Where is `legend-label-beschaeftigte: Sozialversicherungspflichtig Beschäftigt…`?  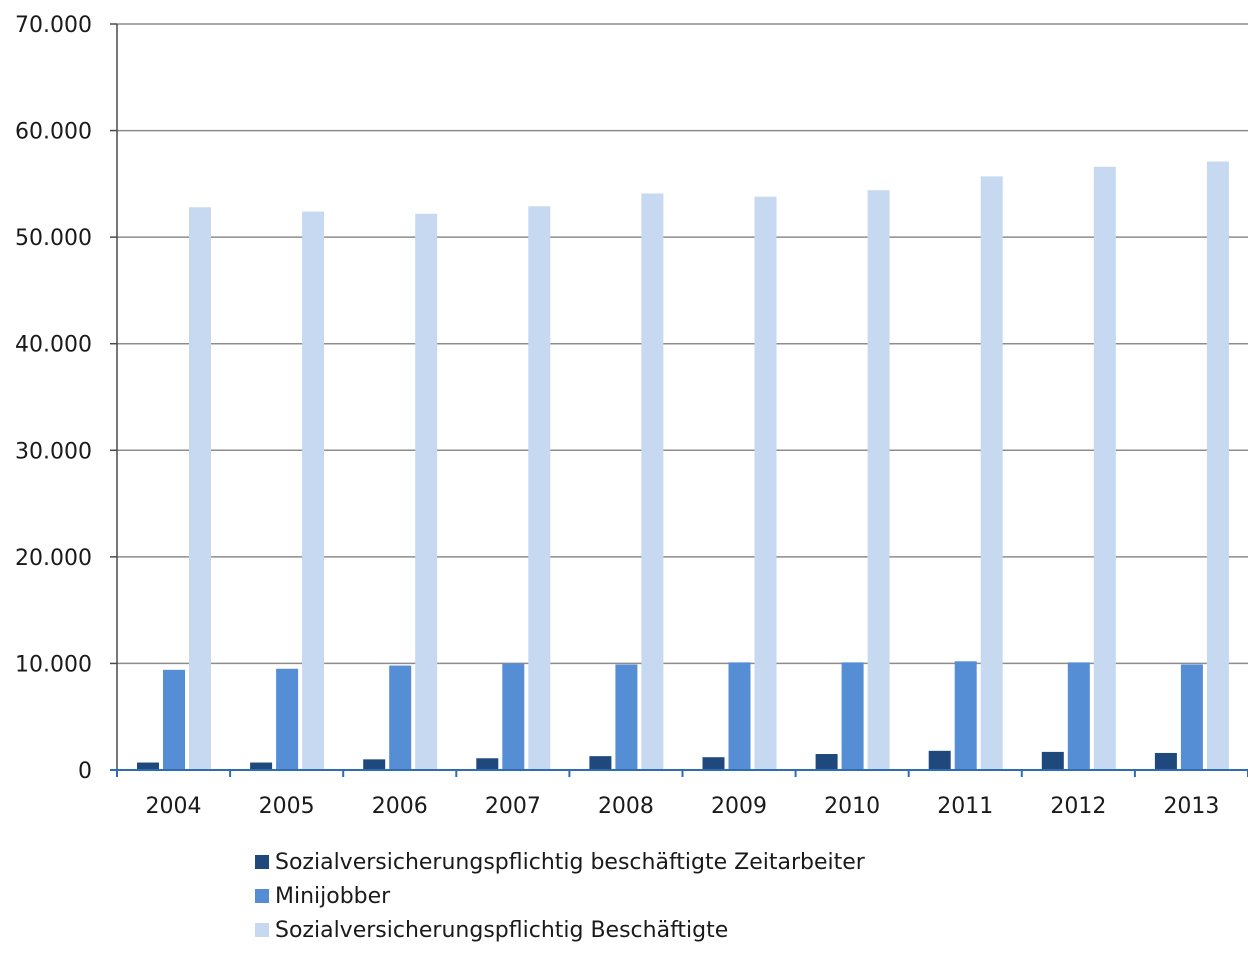 legend-label-beschaeftigte: Sozialversicherungspflichtig Beschäftigt… is located at coordinates (501, 930).